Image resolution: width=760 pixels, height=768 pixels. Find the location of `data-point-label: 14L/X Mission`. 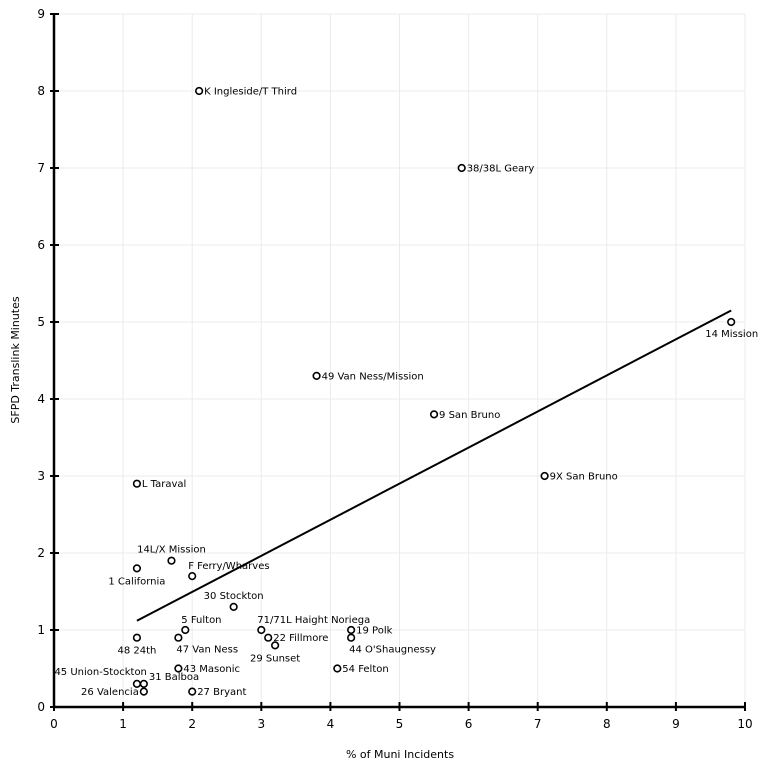

data-point-label: 14L/X Mission is located at coordinates (171, 550).